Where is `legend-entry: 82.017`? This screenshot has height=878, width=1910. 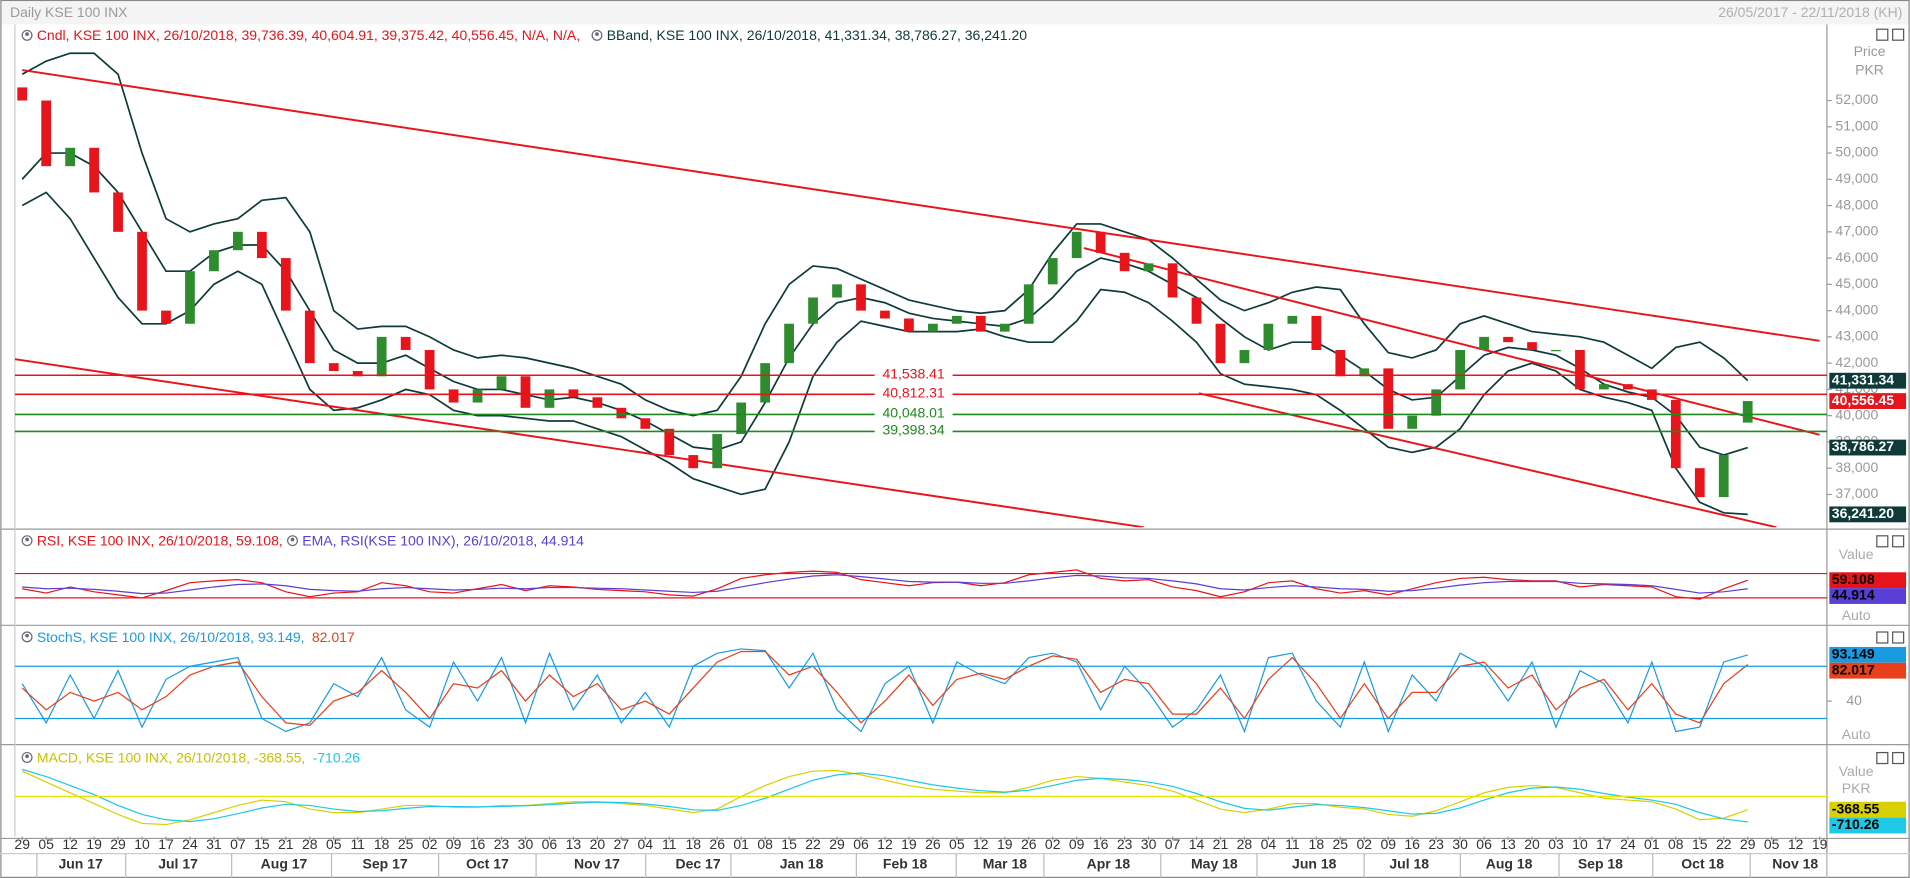 legend-entry: 82.017 is located at coordinates (333, 637).